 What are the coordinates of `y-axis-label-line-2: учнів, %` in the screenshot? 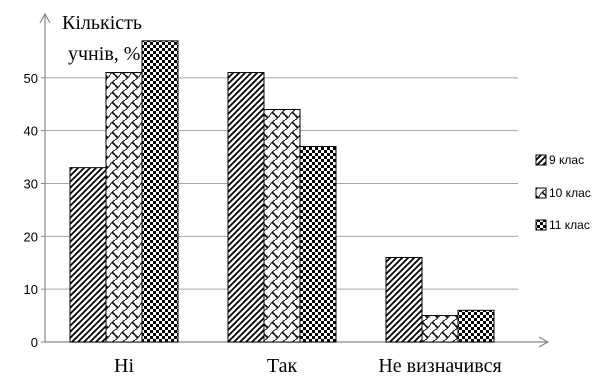 It's located at (104, 54).